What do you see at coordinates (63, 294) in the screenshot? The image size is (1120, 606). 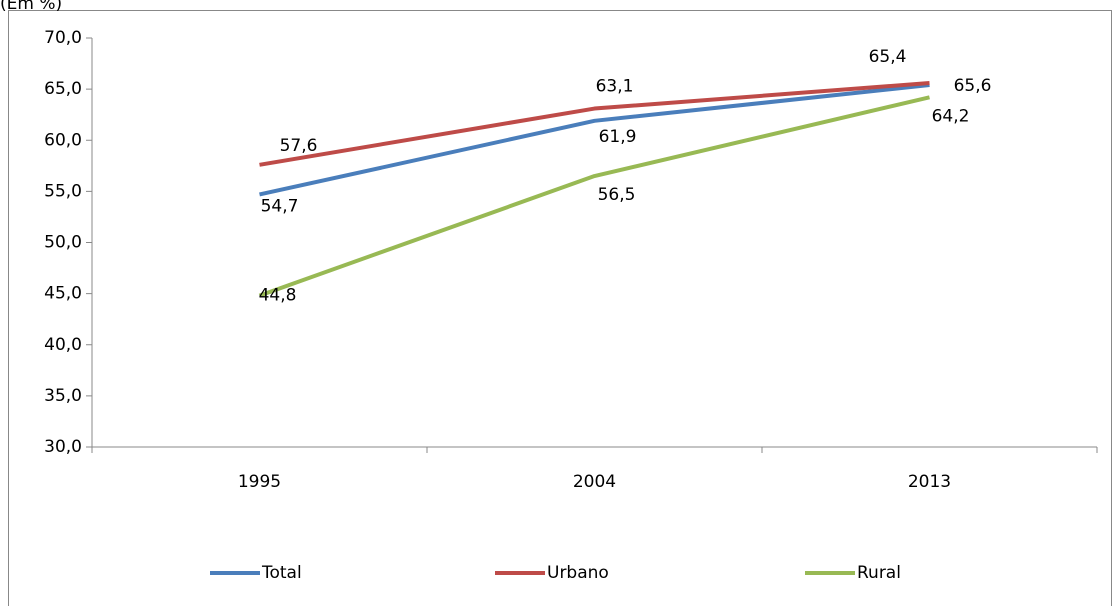 I see `y-tick-label: 45,0` at bounding box center [63, 294].